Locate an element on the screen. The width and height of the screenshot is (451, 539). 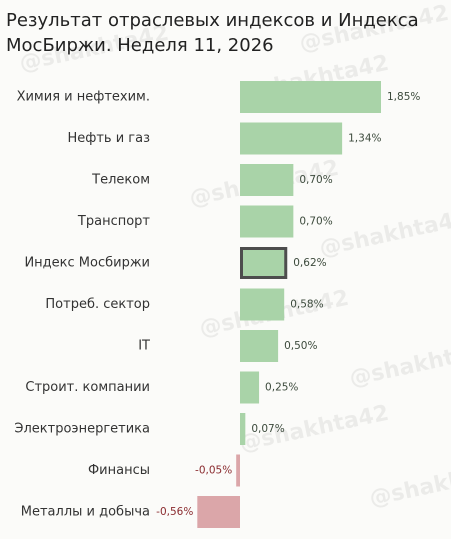
y-tick-label: Потреб. сектор is located at coordinates (97, 304).